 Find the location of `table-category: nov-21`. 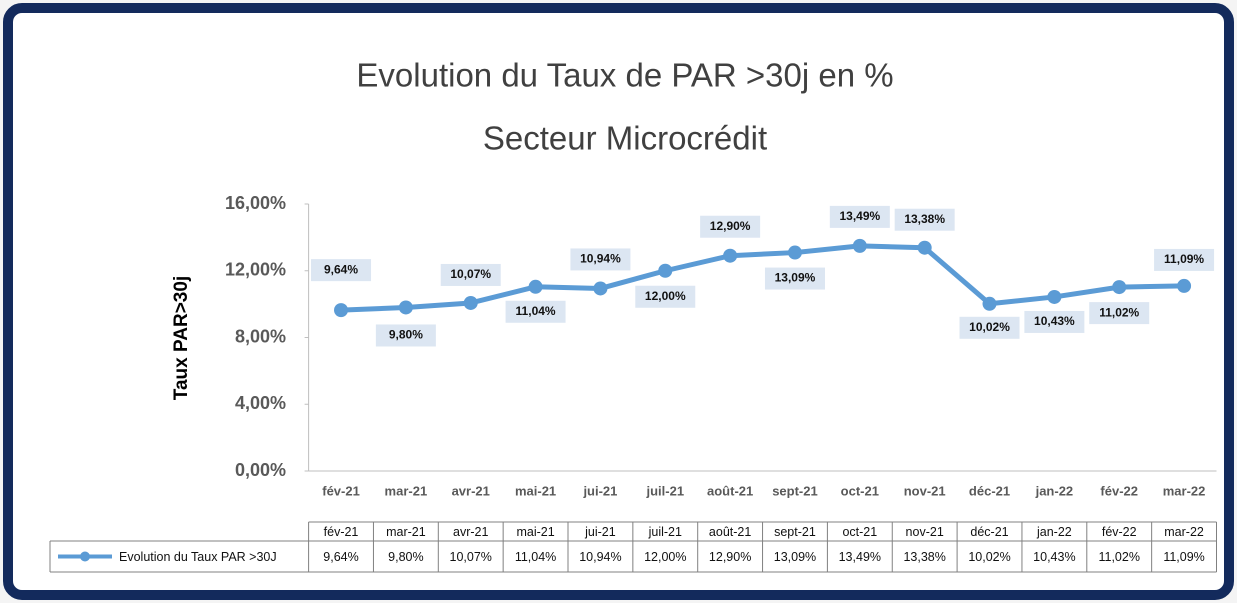

table-category: nov-21 is located at coordinates (925, 532).